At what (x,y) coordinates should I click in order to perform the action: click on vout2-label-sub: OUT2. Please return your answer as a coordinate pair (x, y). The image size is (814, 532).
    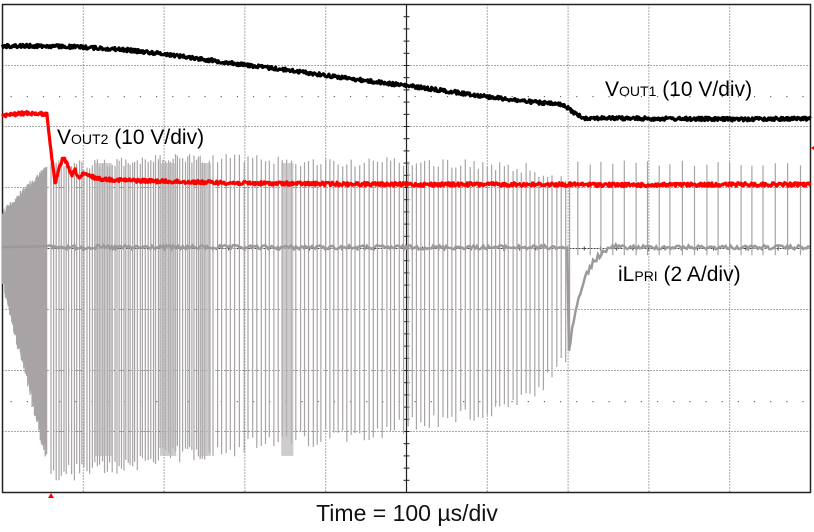
    Looking at the image, I should click on (90, 139).